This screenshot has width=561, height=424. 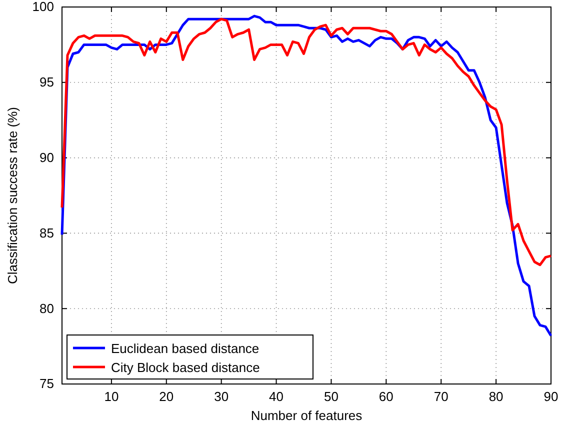 What do you see at coordinates (166, 396) in the screenshot?
I see `x-tick-label: 20` at bounding box center [166, 396].